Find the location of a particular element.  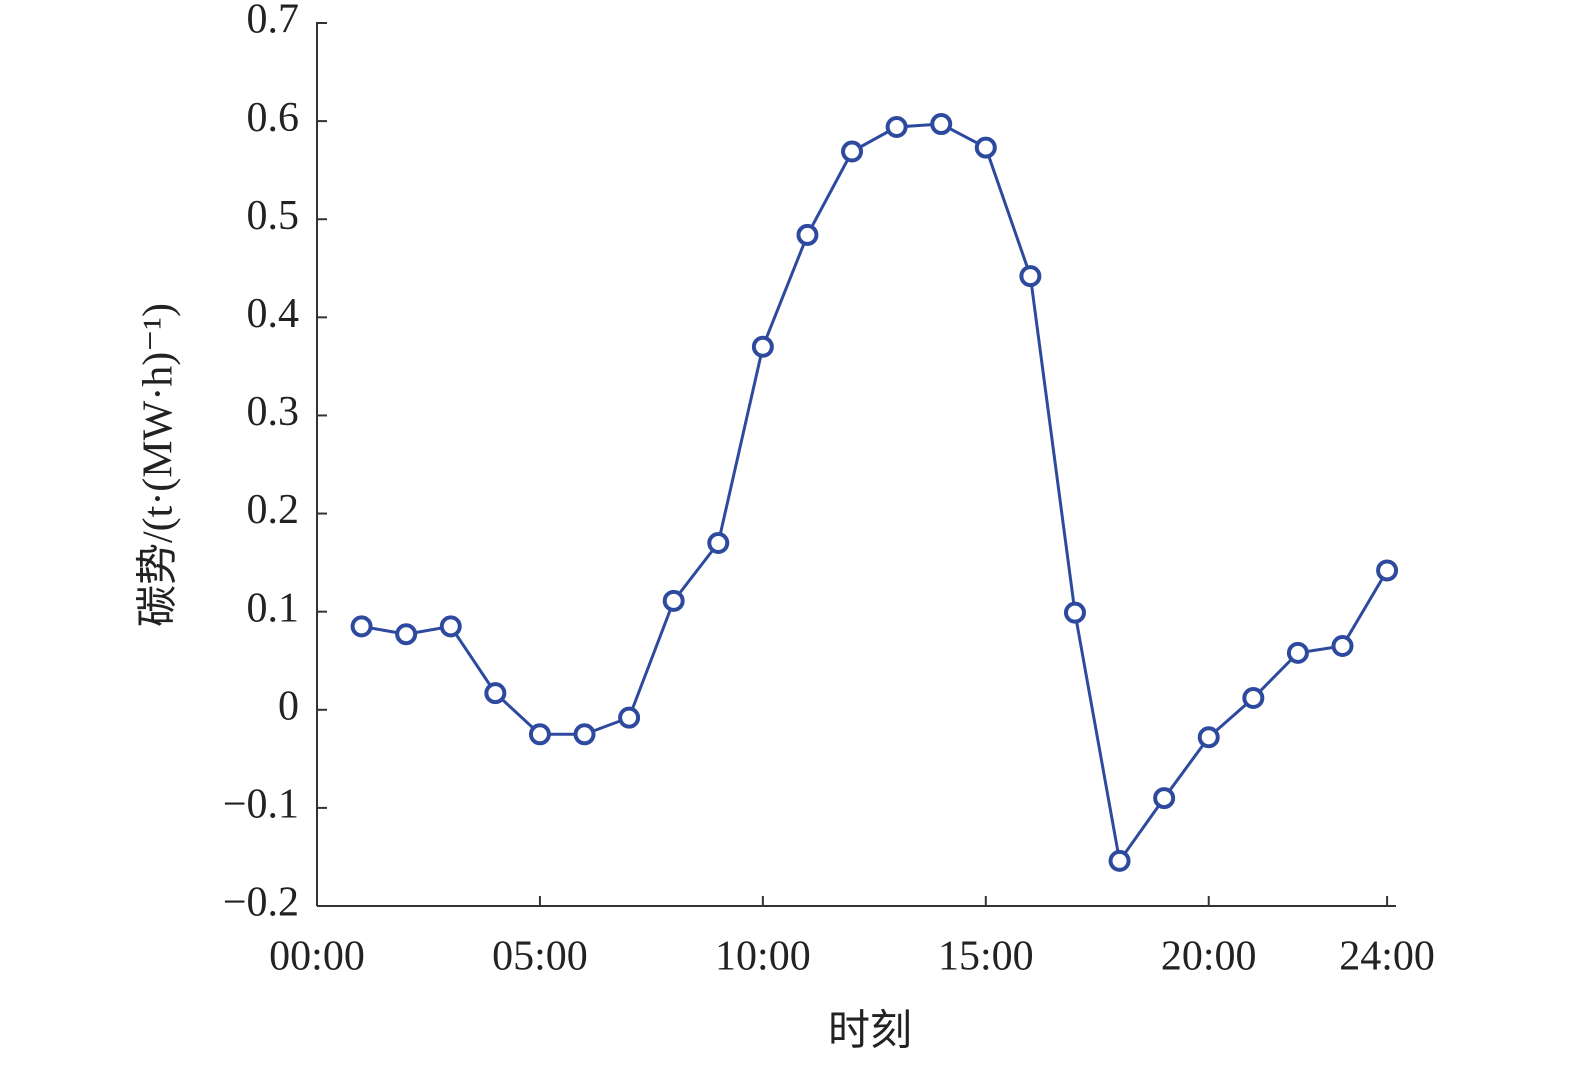

x-tick-label: 20:00 is located at coordinates (1209, 957).